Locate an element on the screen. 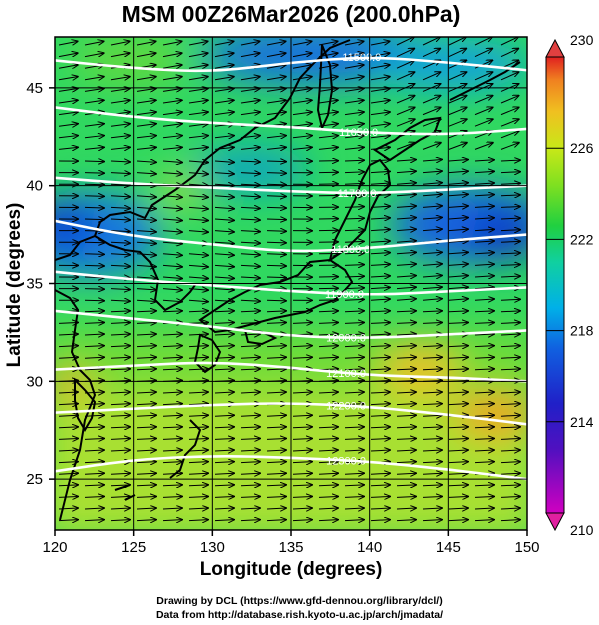 The height and width of the screenshot is (625, 599). contour-label-11500.0: 11500.0 is located at coordinates (361, 58).